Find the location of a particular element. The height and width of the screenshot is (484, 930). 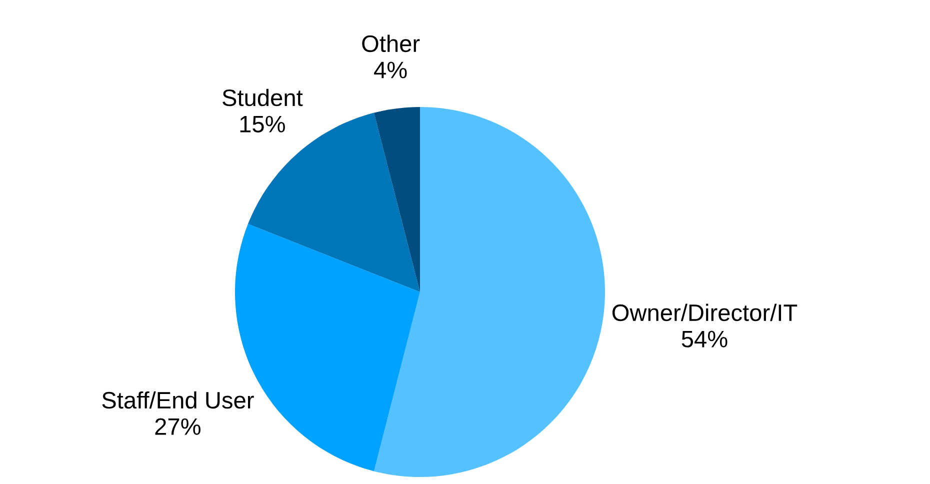

data-label: 4% is located at coordinates (390, 70).